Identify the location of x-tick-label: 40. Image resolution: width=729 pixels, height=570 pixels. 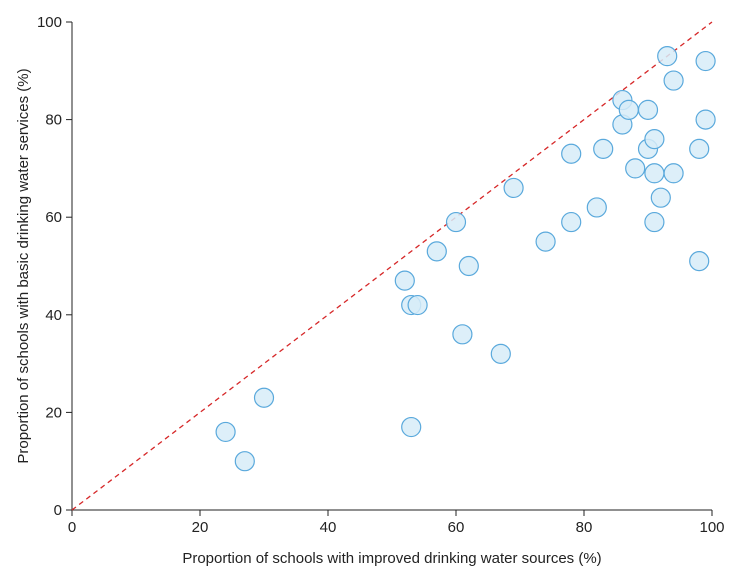
(328, 527).